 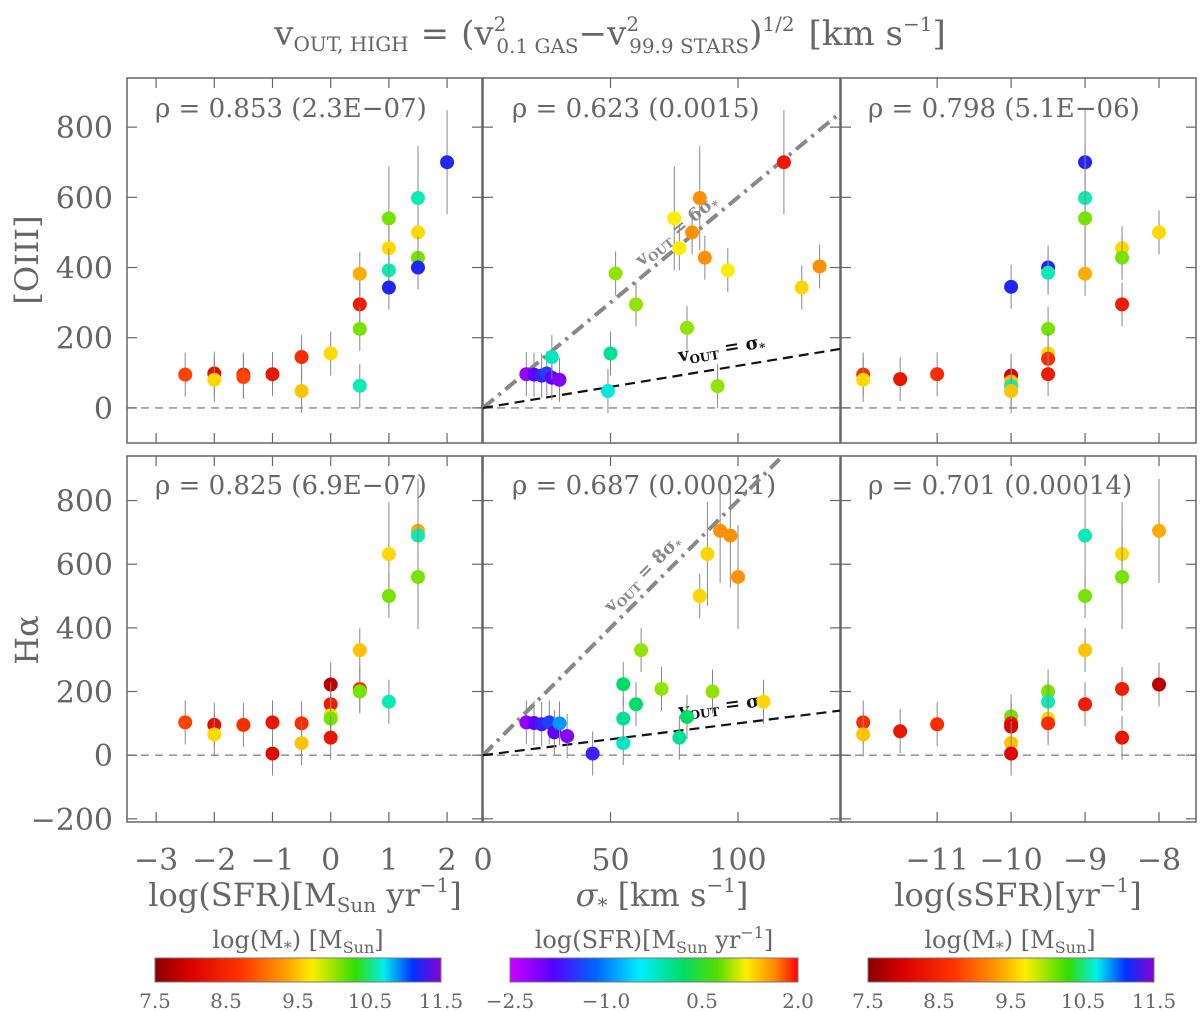 I want to click on panel-oiii-ssfr: ρ = 0.798 (5.1E−06), so click(x=1018, y=260).